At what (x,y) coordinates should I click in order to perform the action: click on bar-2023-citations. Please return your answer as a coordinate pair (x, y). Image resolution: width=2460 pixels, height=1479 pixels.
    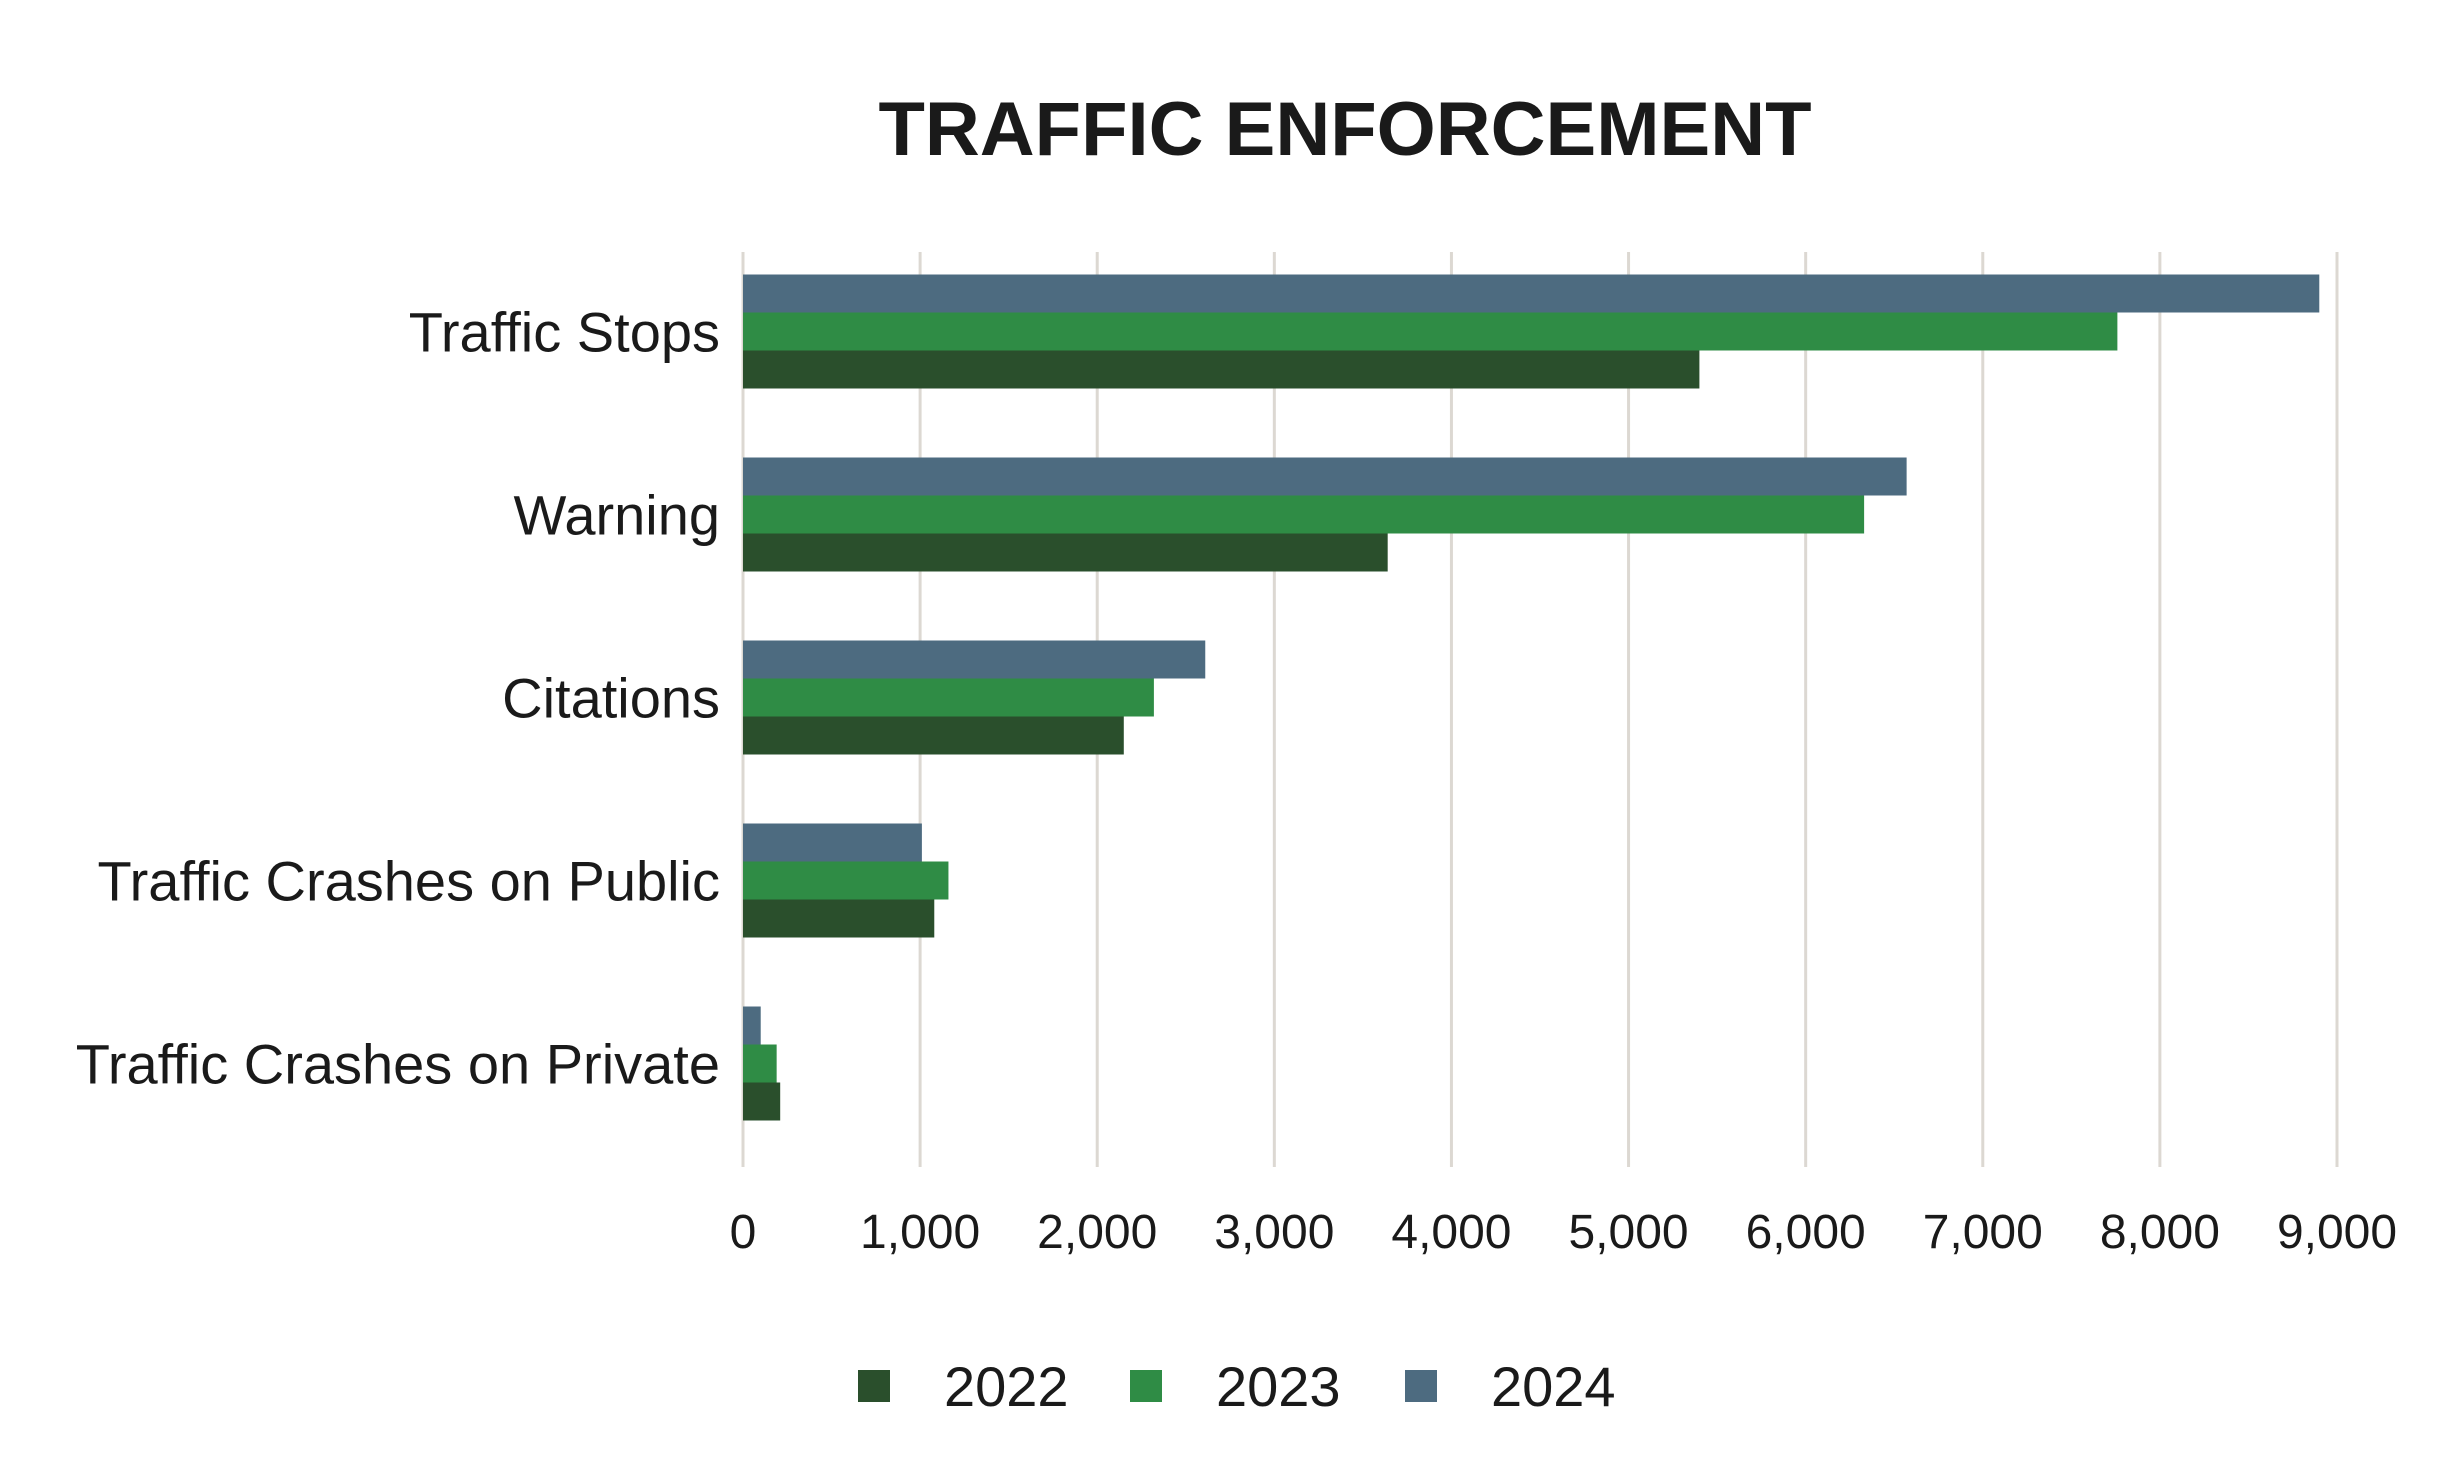
    Looking at the image, I should click on (948, 697).